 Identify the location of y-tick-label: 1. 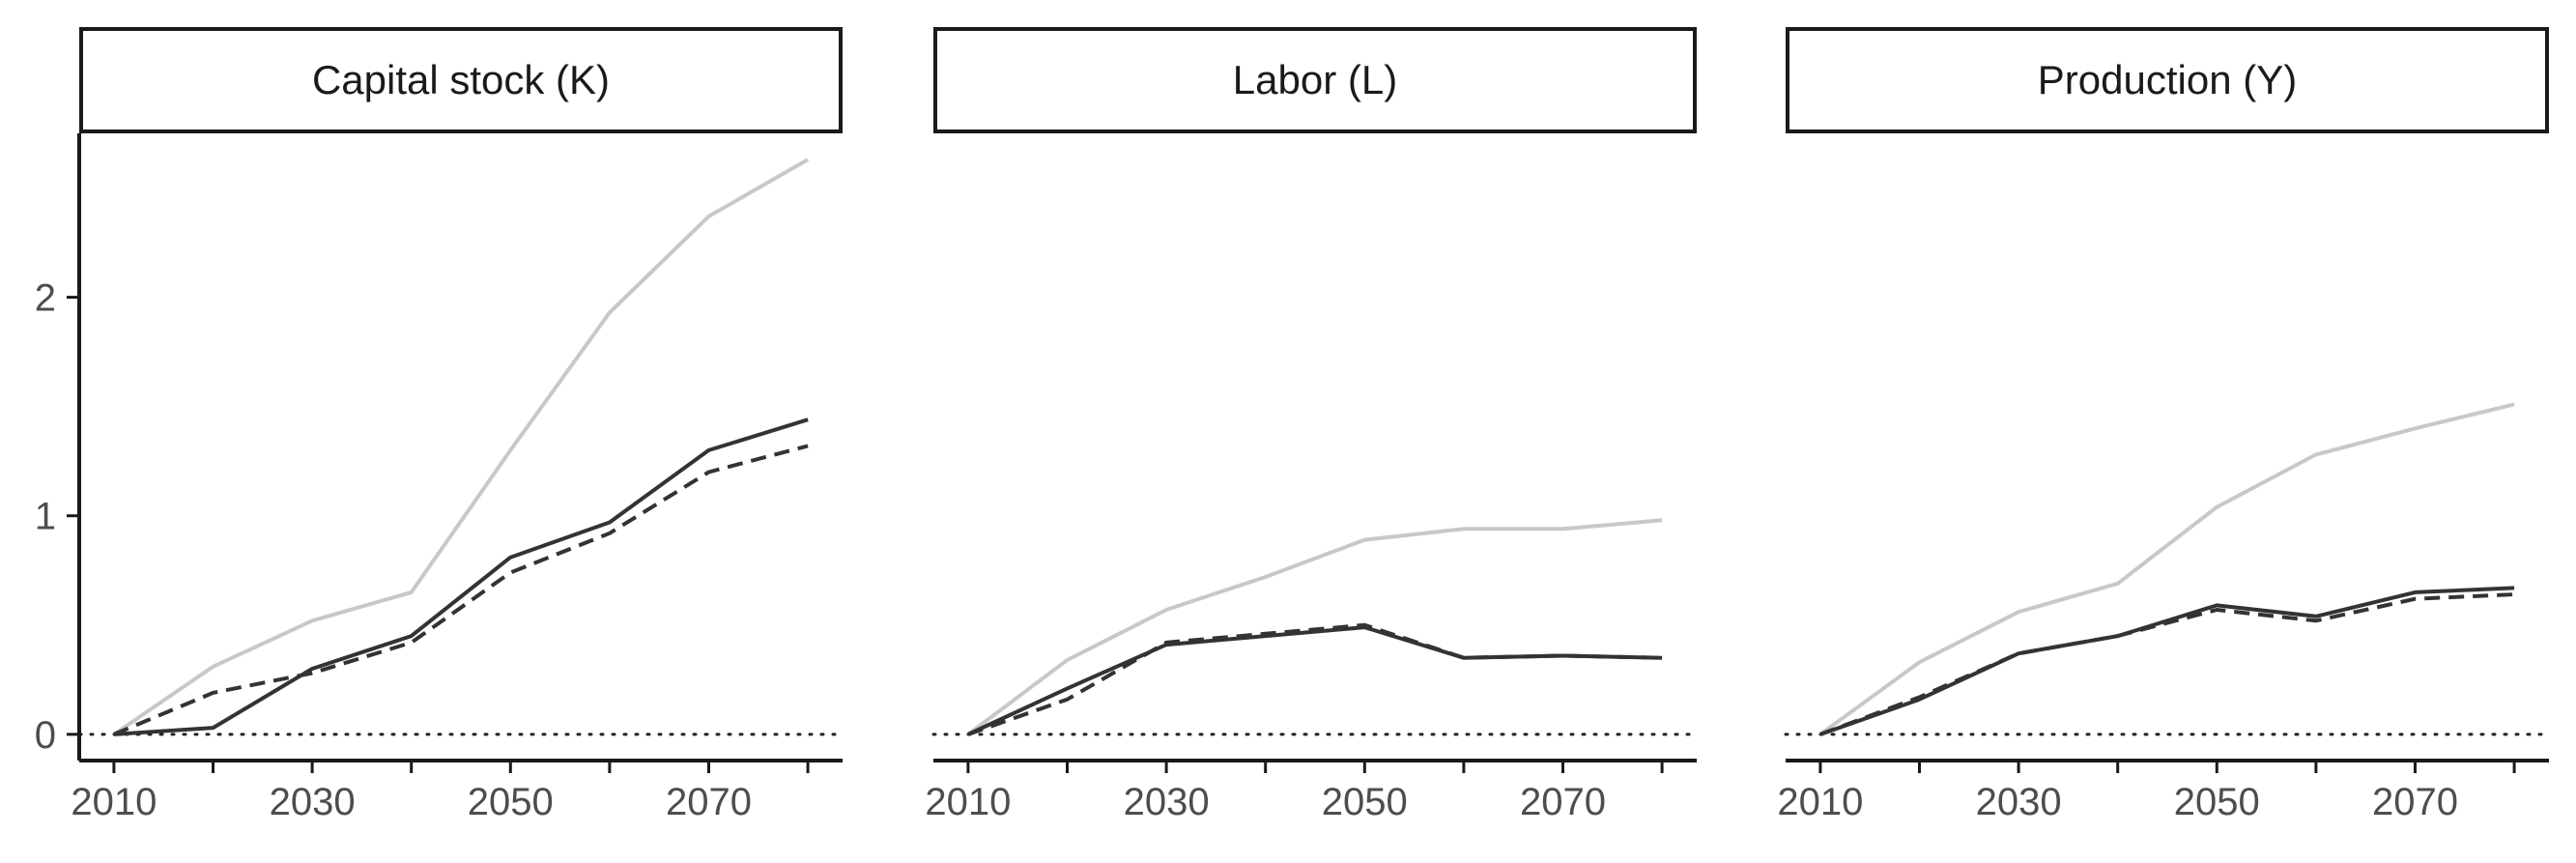
(46, 517).